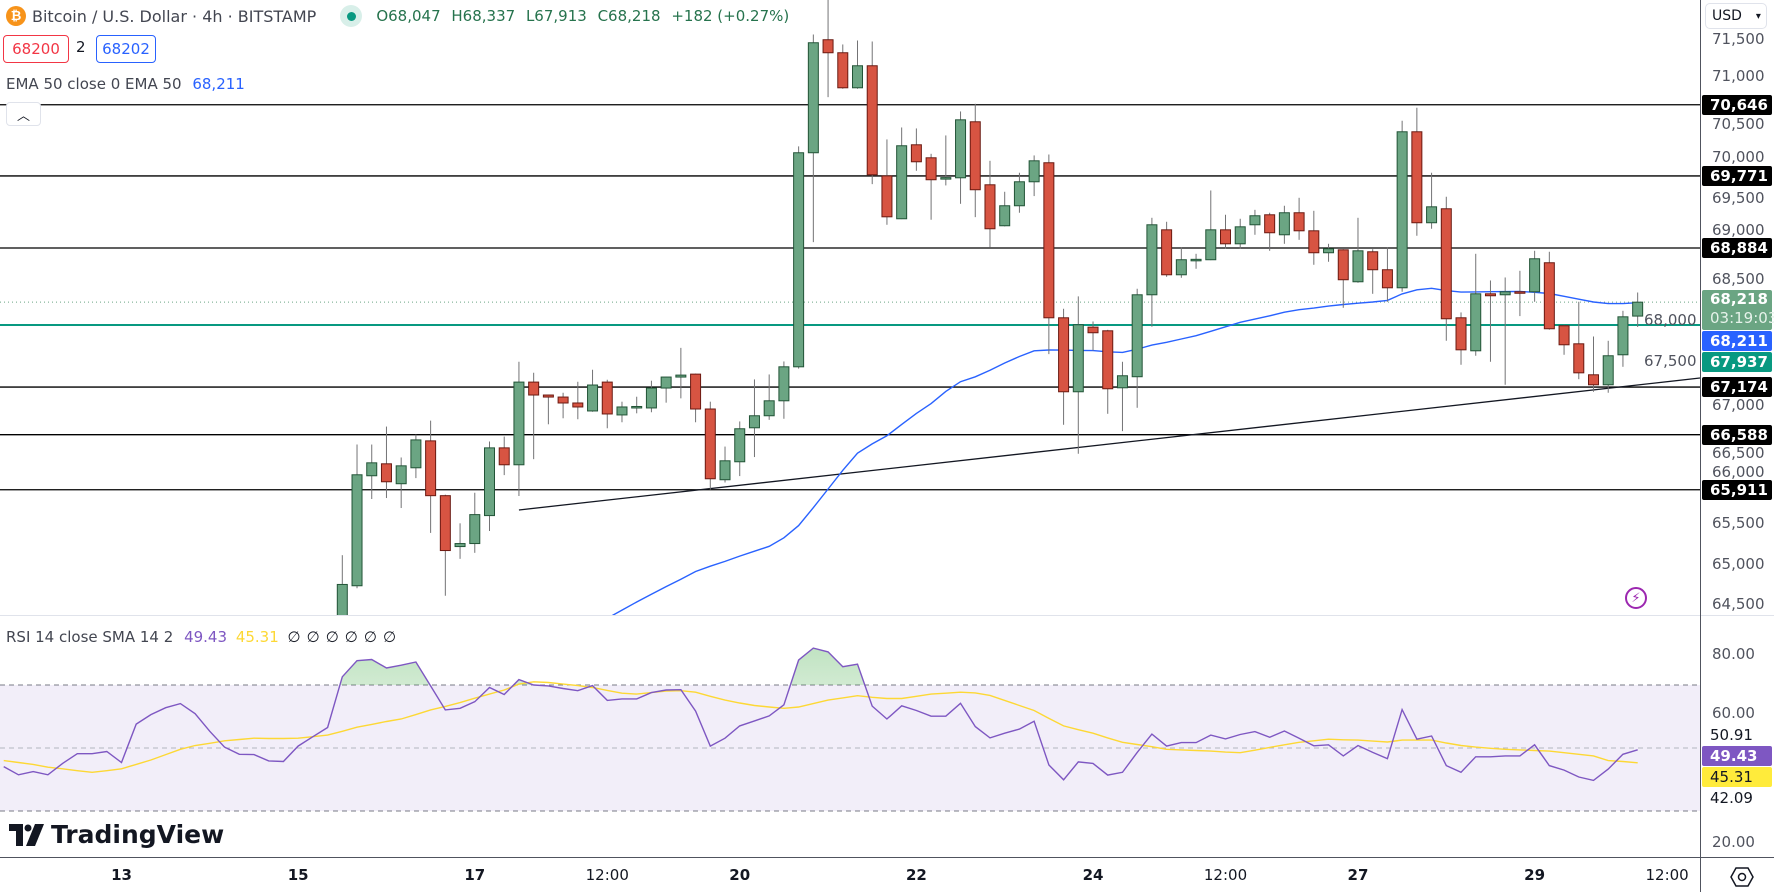 This screenshot has width=1774, height=892. What do you see at coordinates (90, 637) in the screenshot?
I see `rsi-legend-label: RSI 14 close SMA 14 2` at bounding box center [90, 637].